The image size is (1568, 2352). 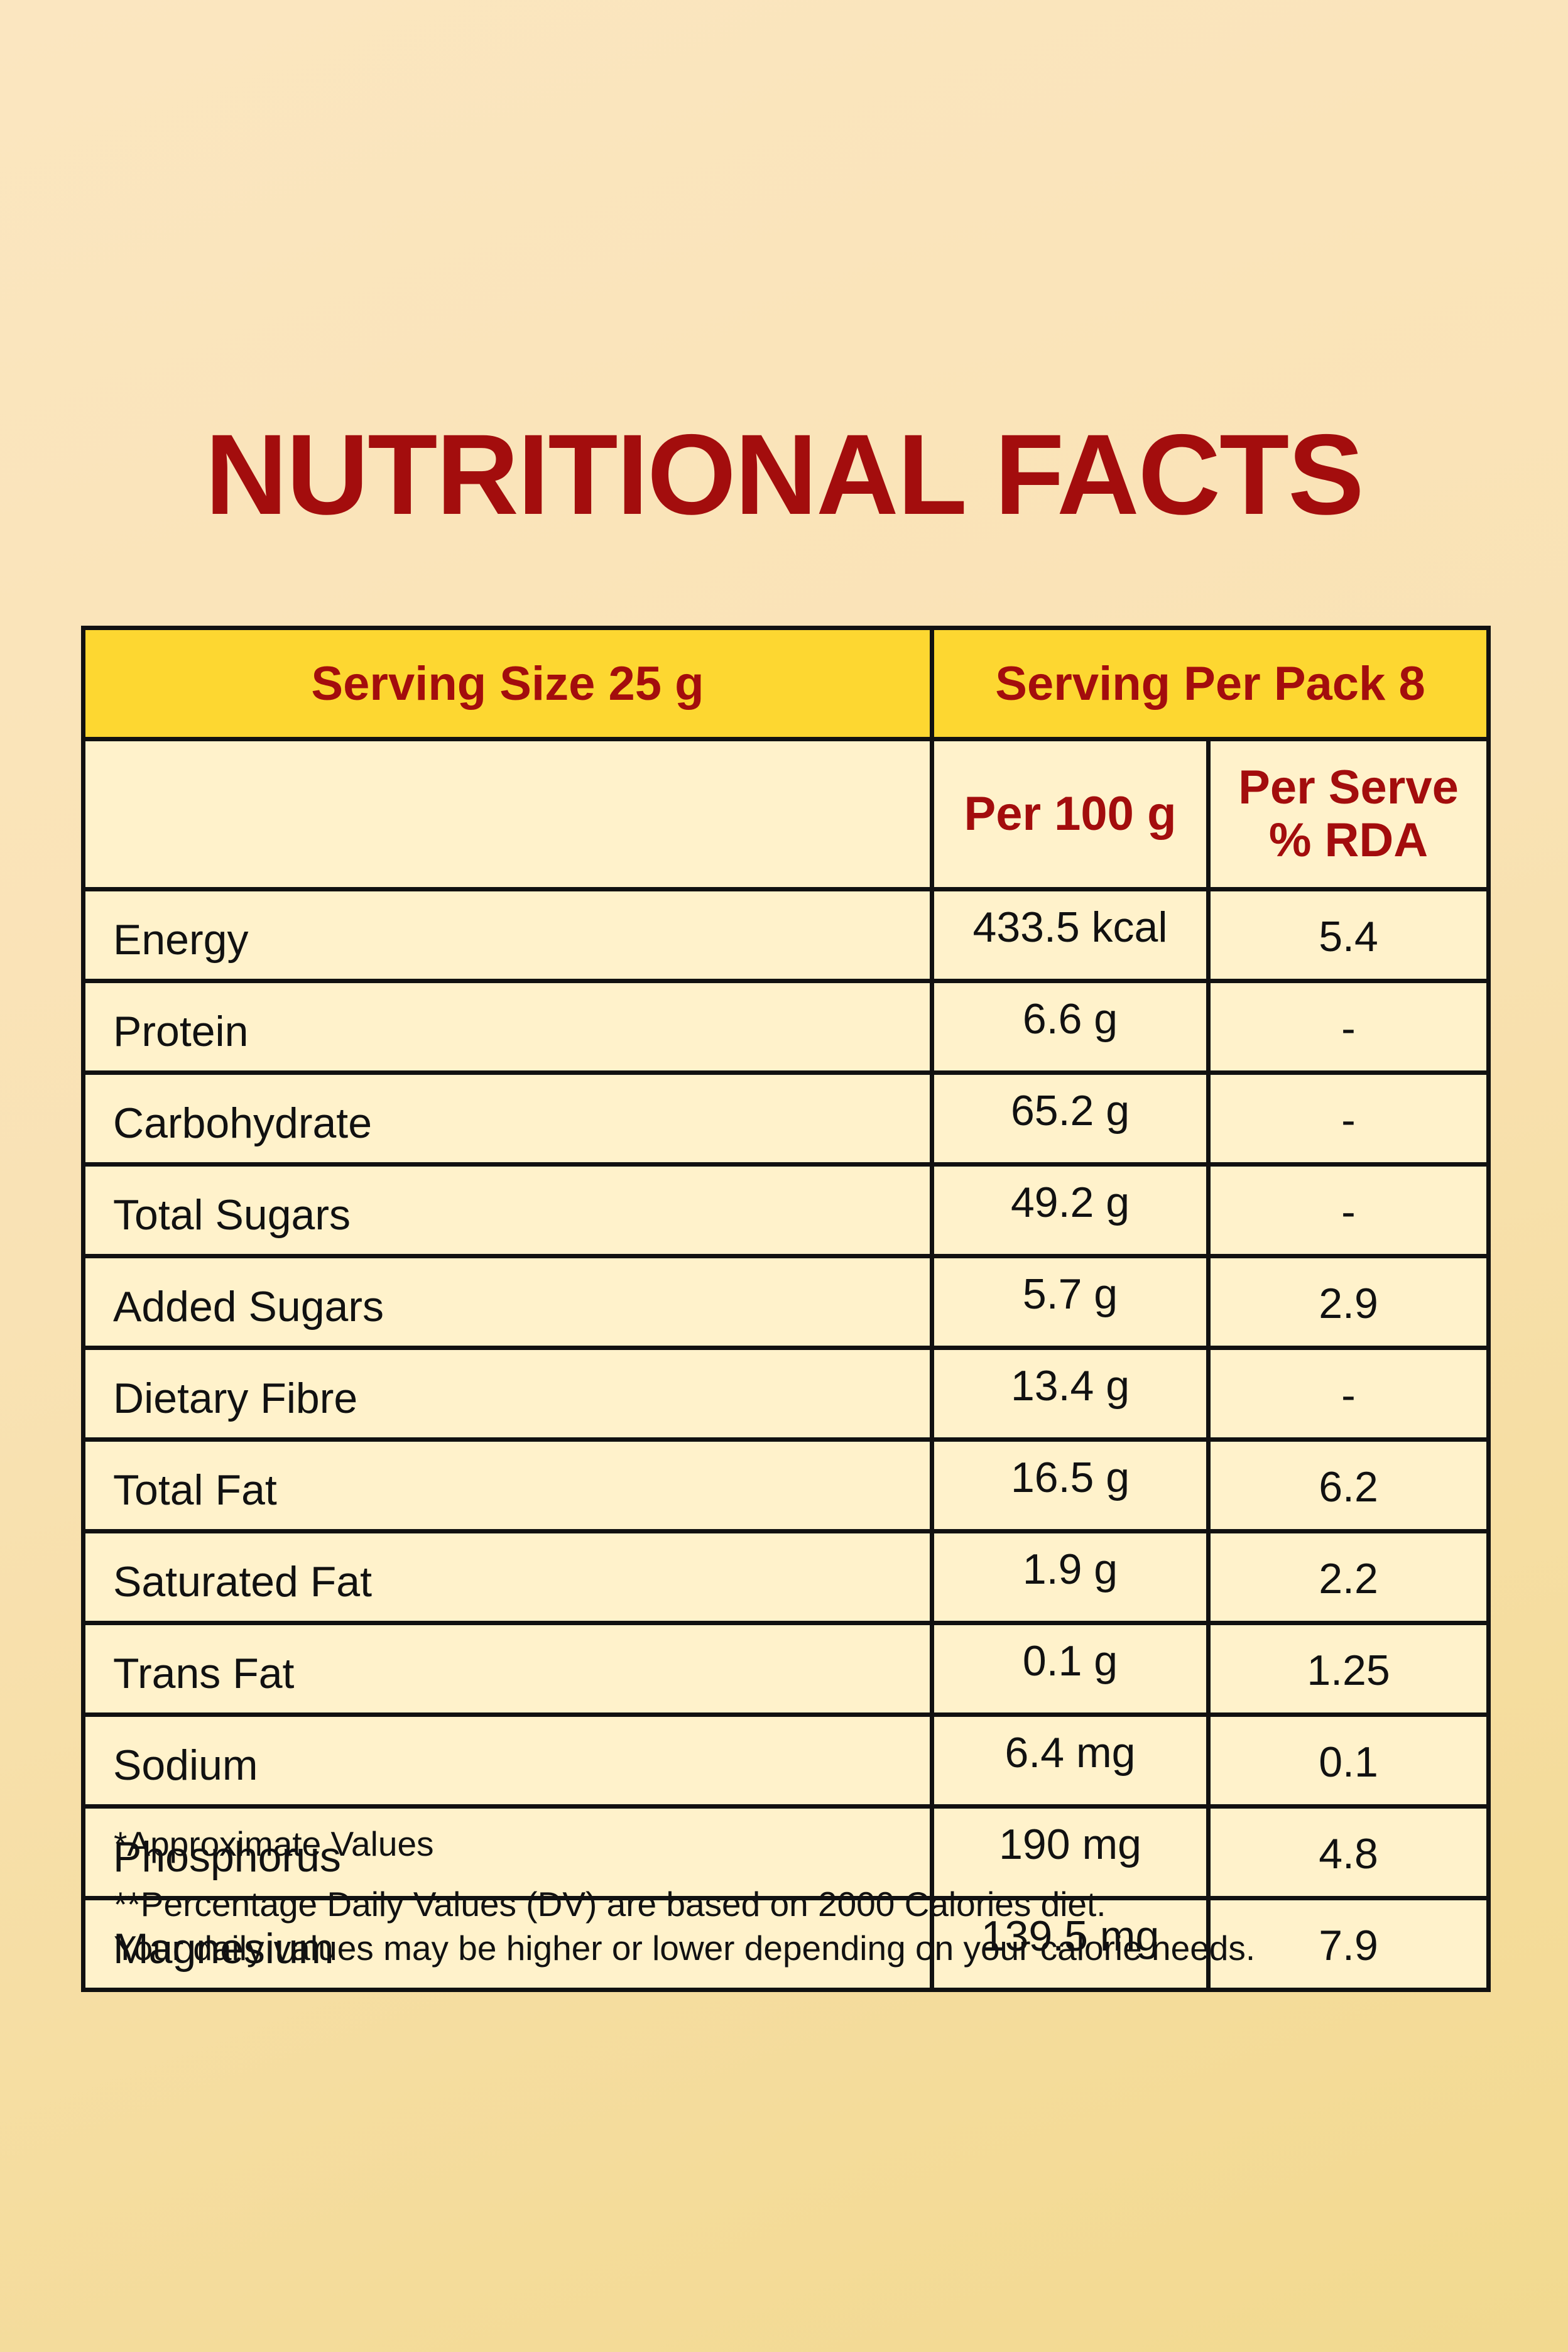 I want to click on nutrient-name: Dietary Fibre, so click(x=507, y=1394).